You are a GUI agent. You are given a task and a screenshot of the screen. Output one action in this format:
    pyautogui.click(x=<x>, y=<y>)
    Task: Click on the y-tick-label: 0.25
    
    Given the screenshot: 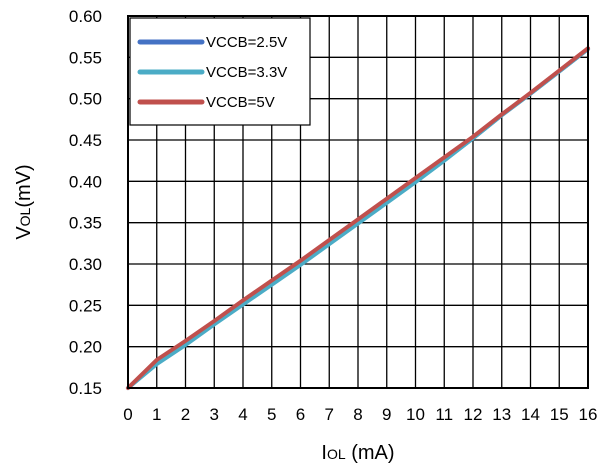 What is the action you would take?
    pyautogui.click(x=85, y=305)
    